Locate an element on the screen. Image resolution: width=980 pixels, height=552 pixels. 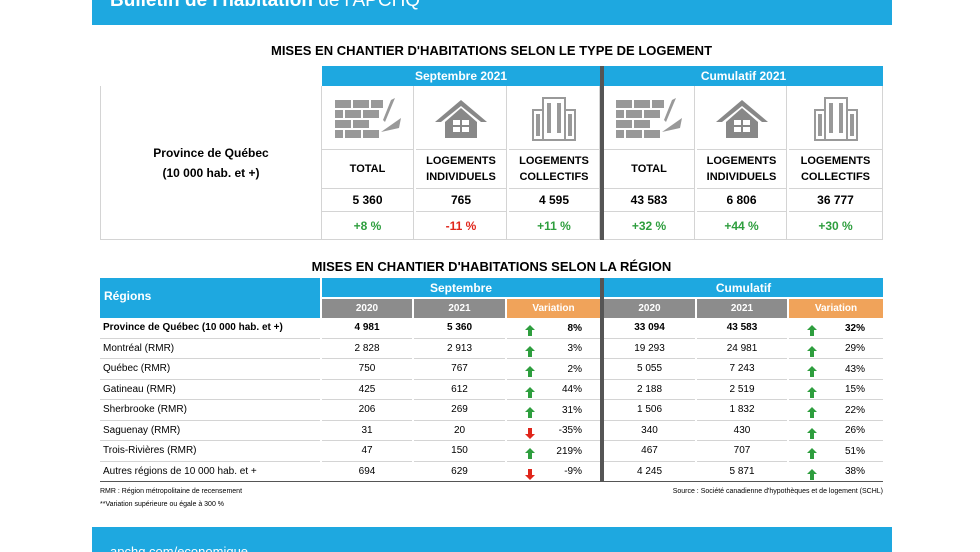
value: 36 777 is located at coordinates (836, 200).